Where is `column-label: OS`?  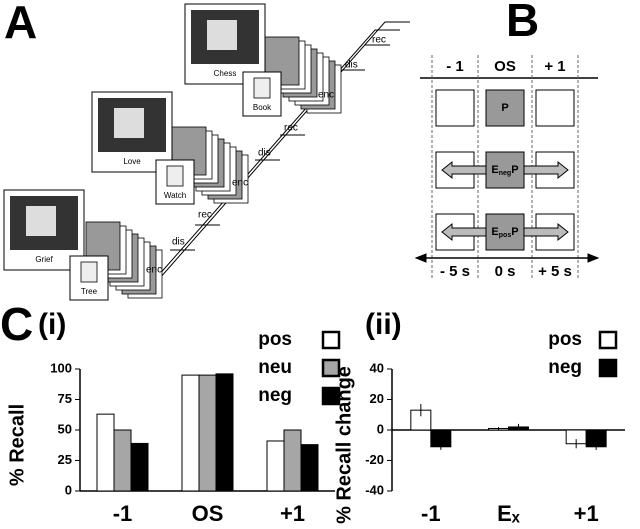 column-label: OS is located at coordinates (505, 66).